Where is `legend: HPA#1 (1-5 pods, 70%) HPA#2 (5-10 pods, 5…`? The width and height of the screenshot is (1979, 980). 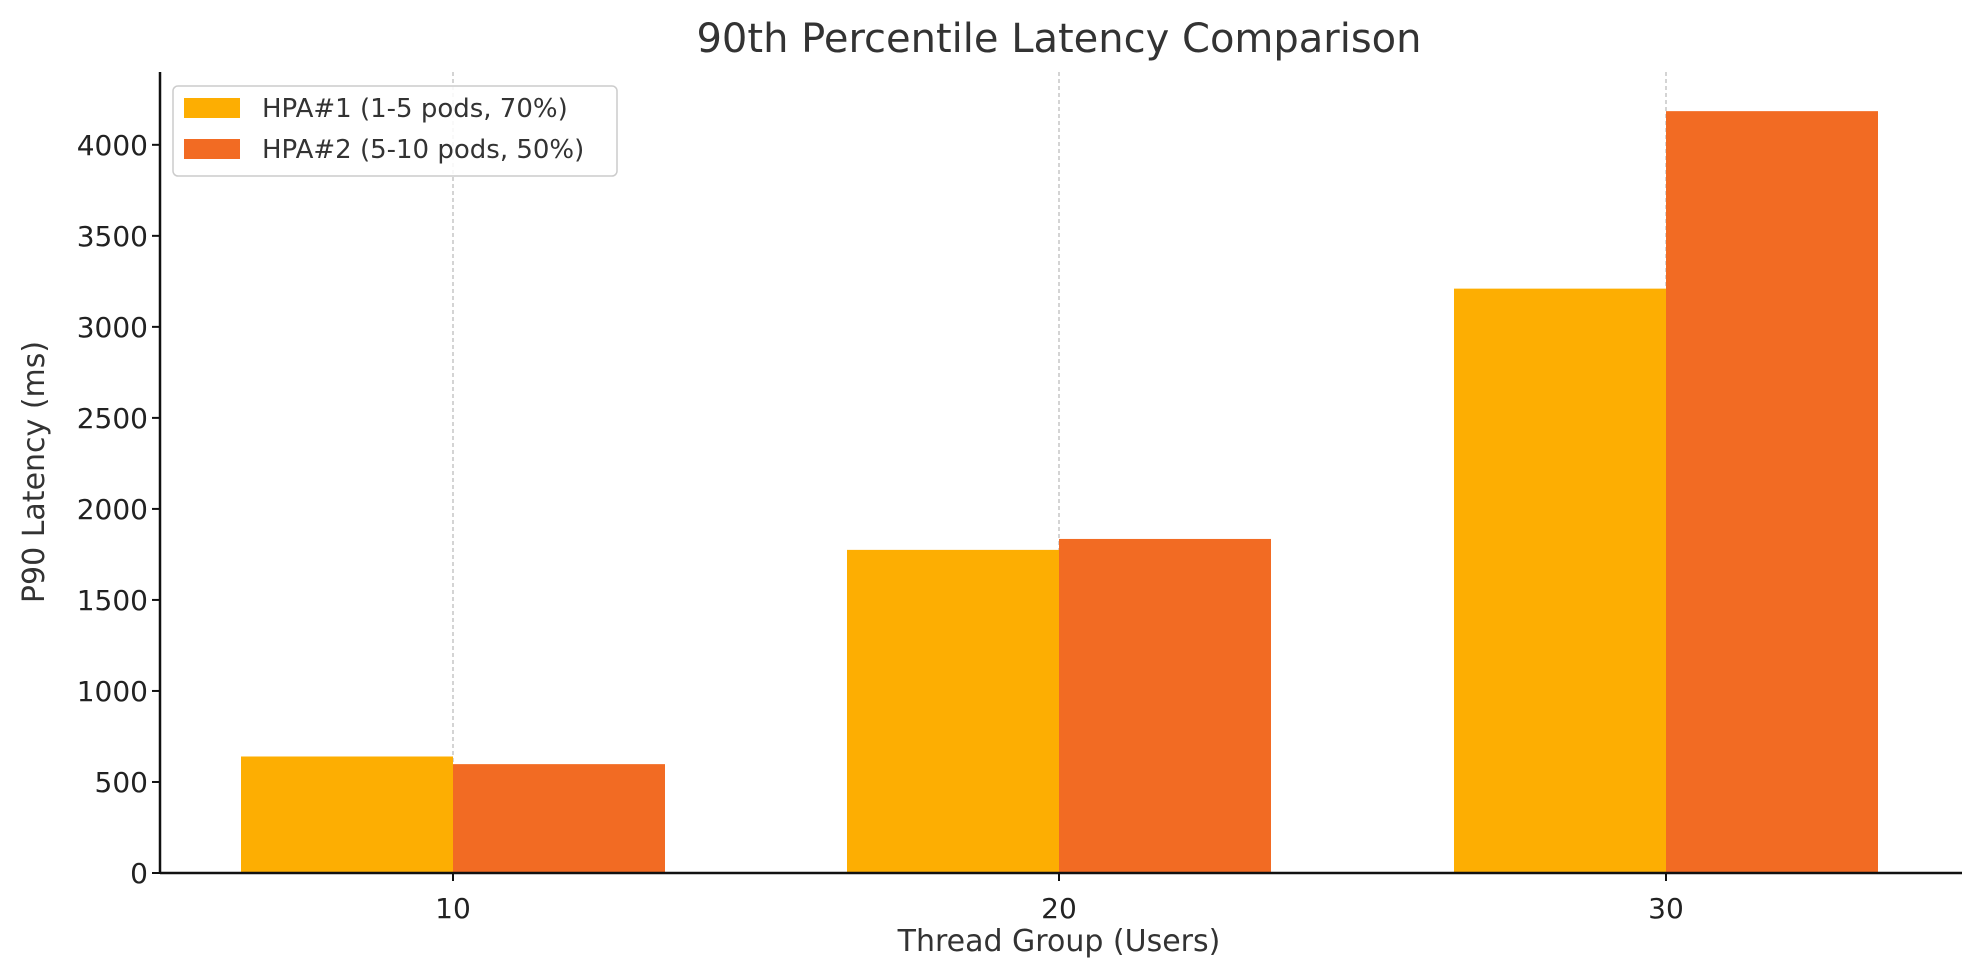 legend: HPA#1 (1-5 pods, 70%) HPA#2 (5-10 pods, 5… is located at coordinates (395, 131).